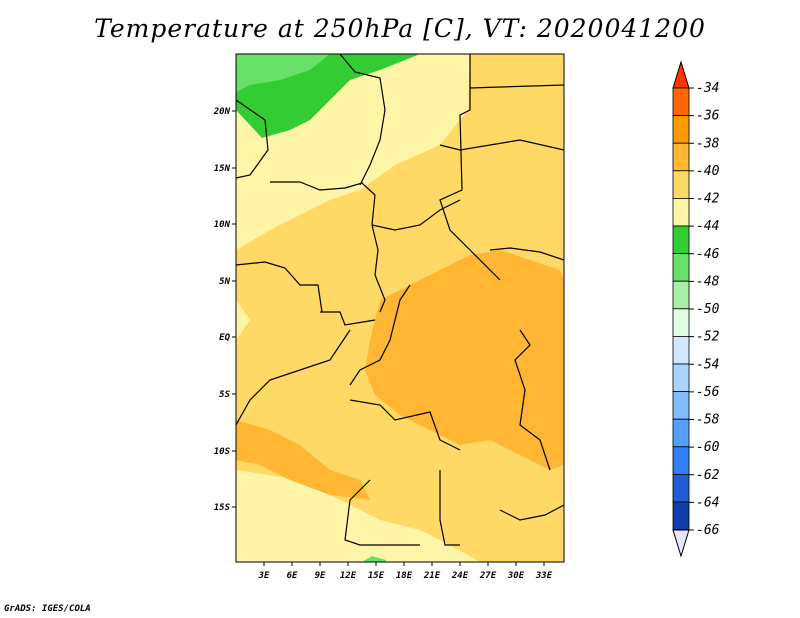  Describe the element at coordinates (303, 460) in the screenshot. I see `field-band-38-atlantic` at that location.